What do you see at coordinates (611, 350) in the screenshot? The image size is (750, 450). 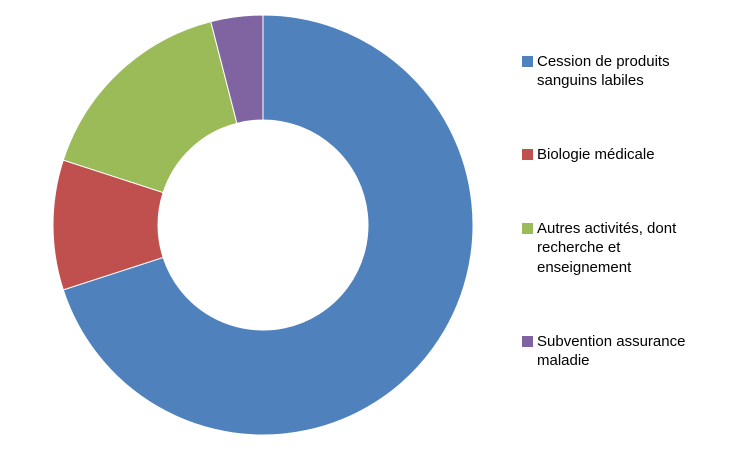 I see `legend-label: Subvention assurance maladie` at bounding box center [611, 350].